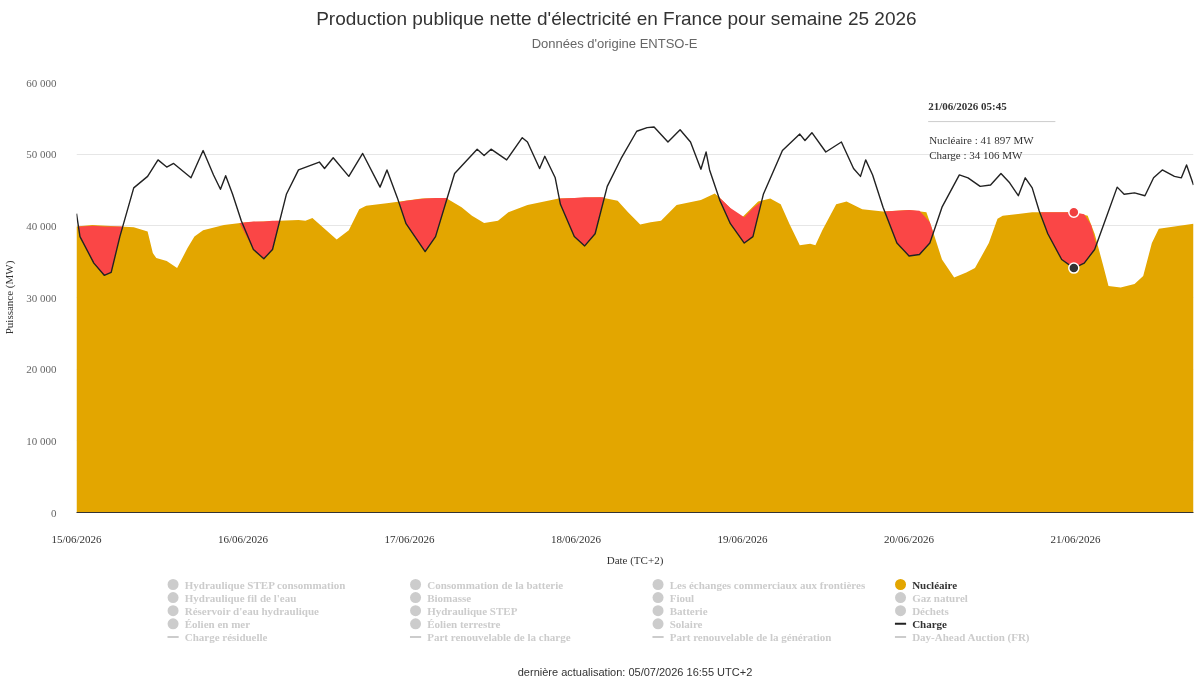 Image resolution: width=1200 pixels, height=682 pixels. Describe the element at coordinates (909, 538) in the screenshot. I see `x-tick-label: 20/06/2026` at that location.